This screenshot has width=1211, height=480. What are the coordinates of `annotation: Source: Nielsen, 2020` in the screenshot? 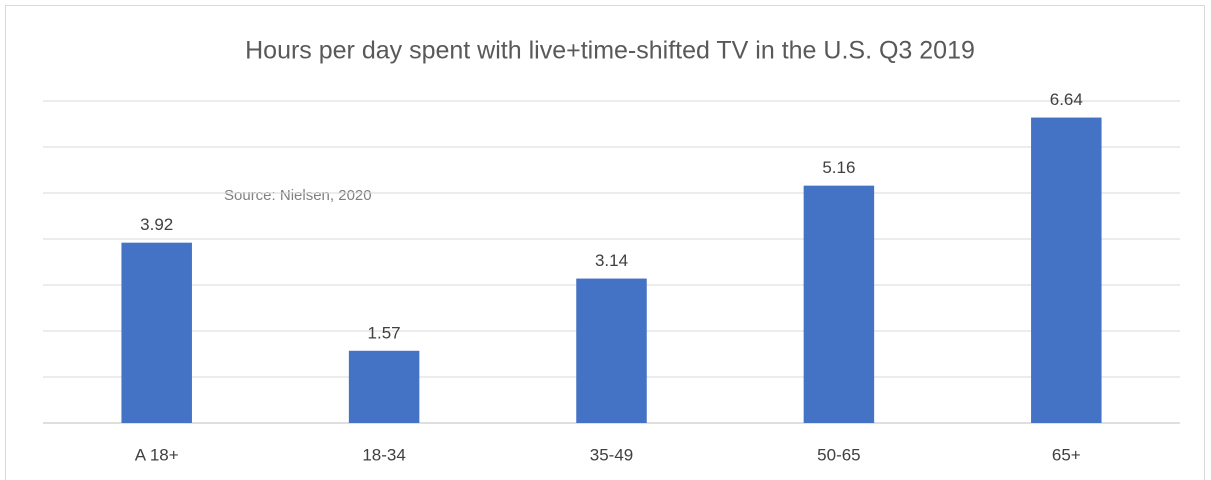 It's located at (298, 195).